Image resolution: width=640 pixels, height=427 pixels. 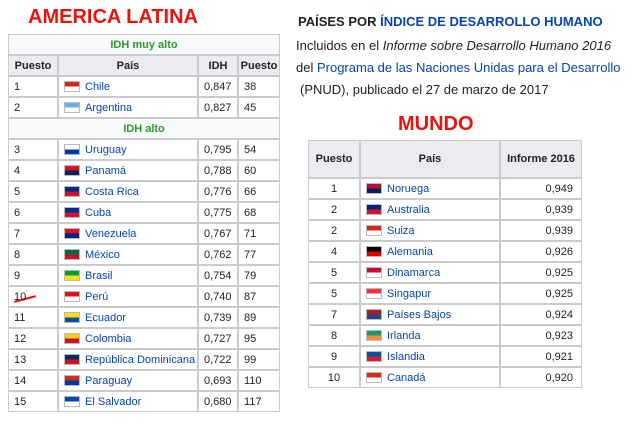 What do you see at coordinates (106, 149) in the screenshot?
I see `country-cell-text: Uruguay` at bounding box center [106, 149].